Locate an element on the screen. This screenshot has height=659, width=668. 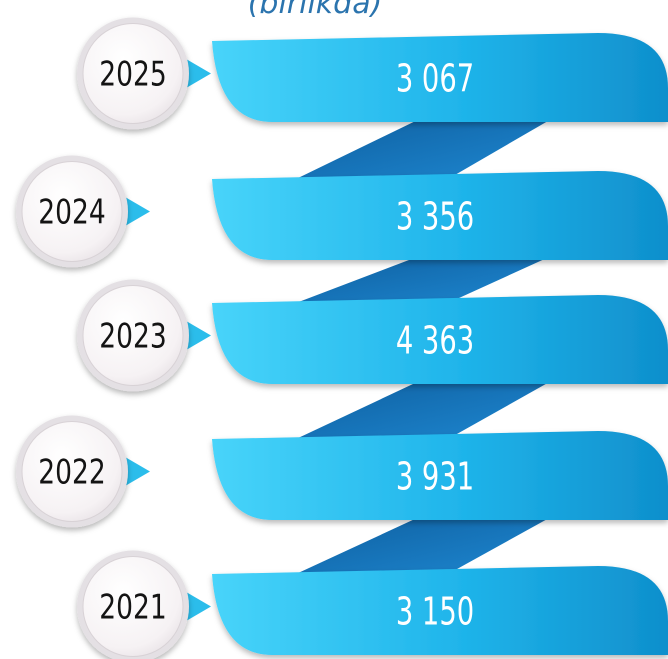
year-label: 2021 is located at coordinates (132, 607).